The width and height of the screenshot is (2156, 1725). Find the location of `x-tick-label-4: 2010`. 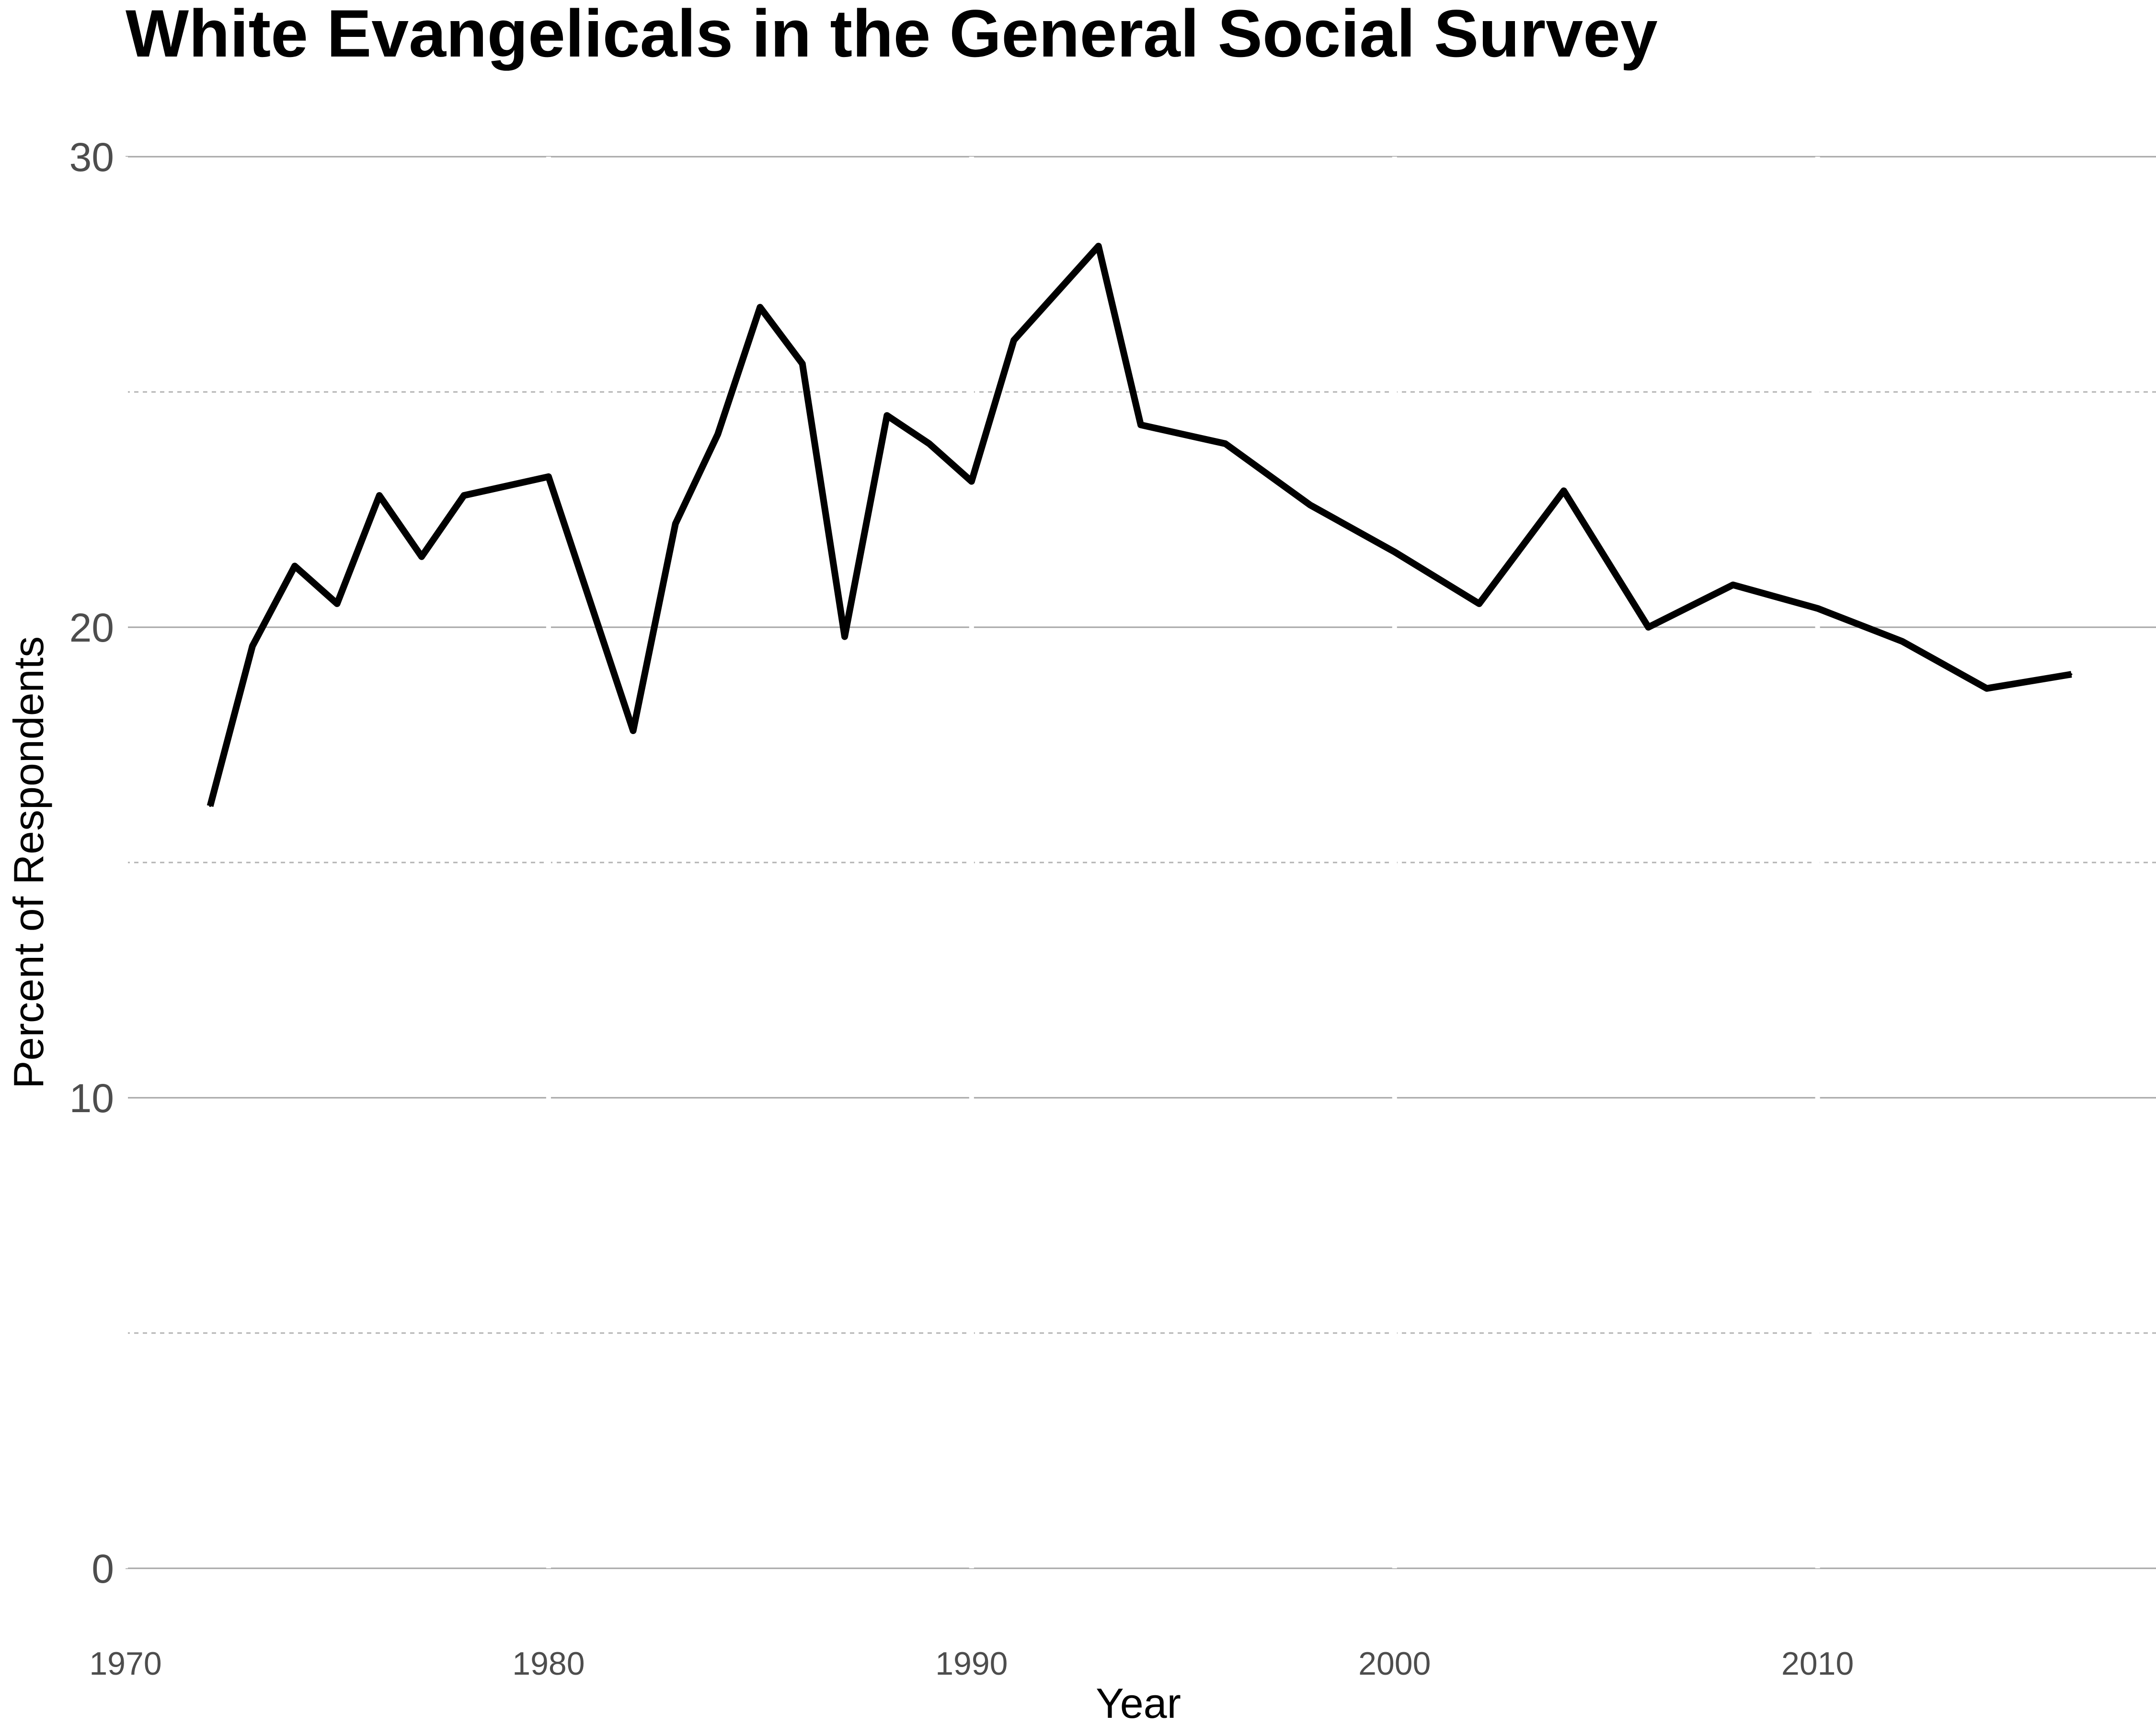

x-tick-label-4: 2010 is located at coordinates (1817, 1663).